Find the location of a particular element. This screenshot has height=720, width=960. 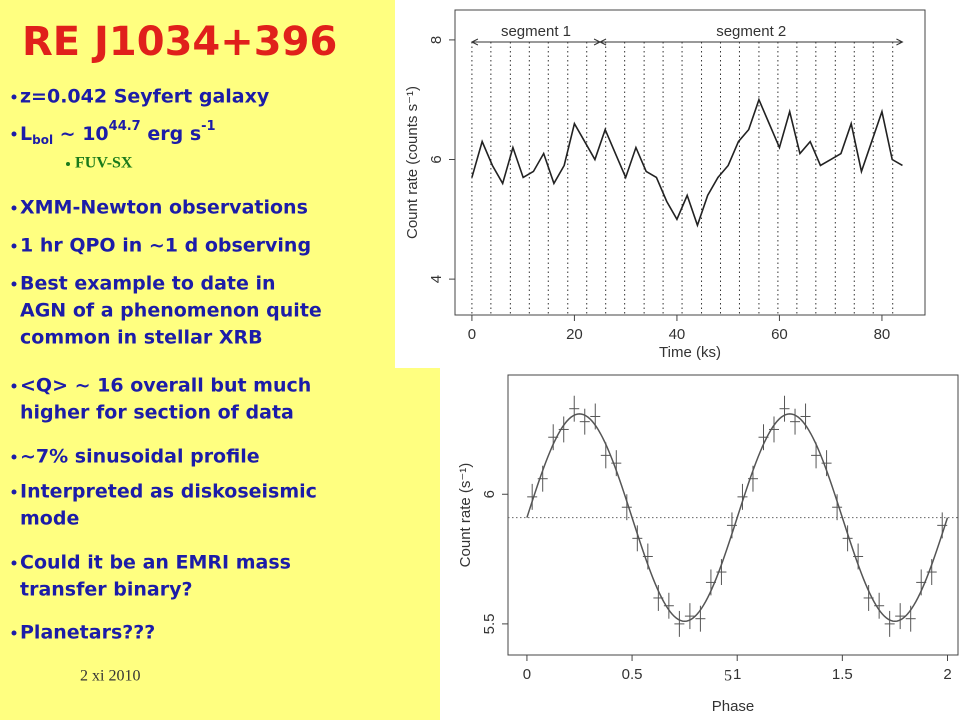

y-axis-label: Count rate (counts s⁻¹) is located at coordinates (412, 162).